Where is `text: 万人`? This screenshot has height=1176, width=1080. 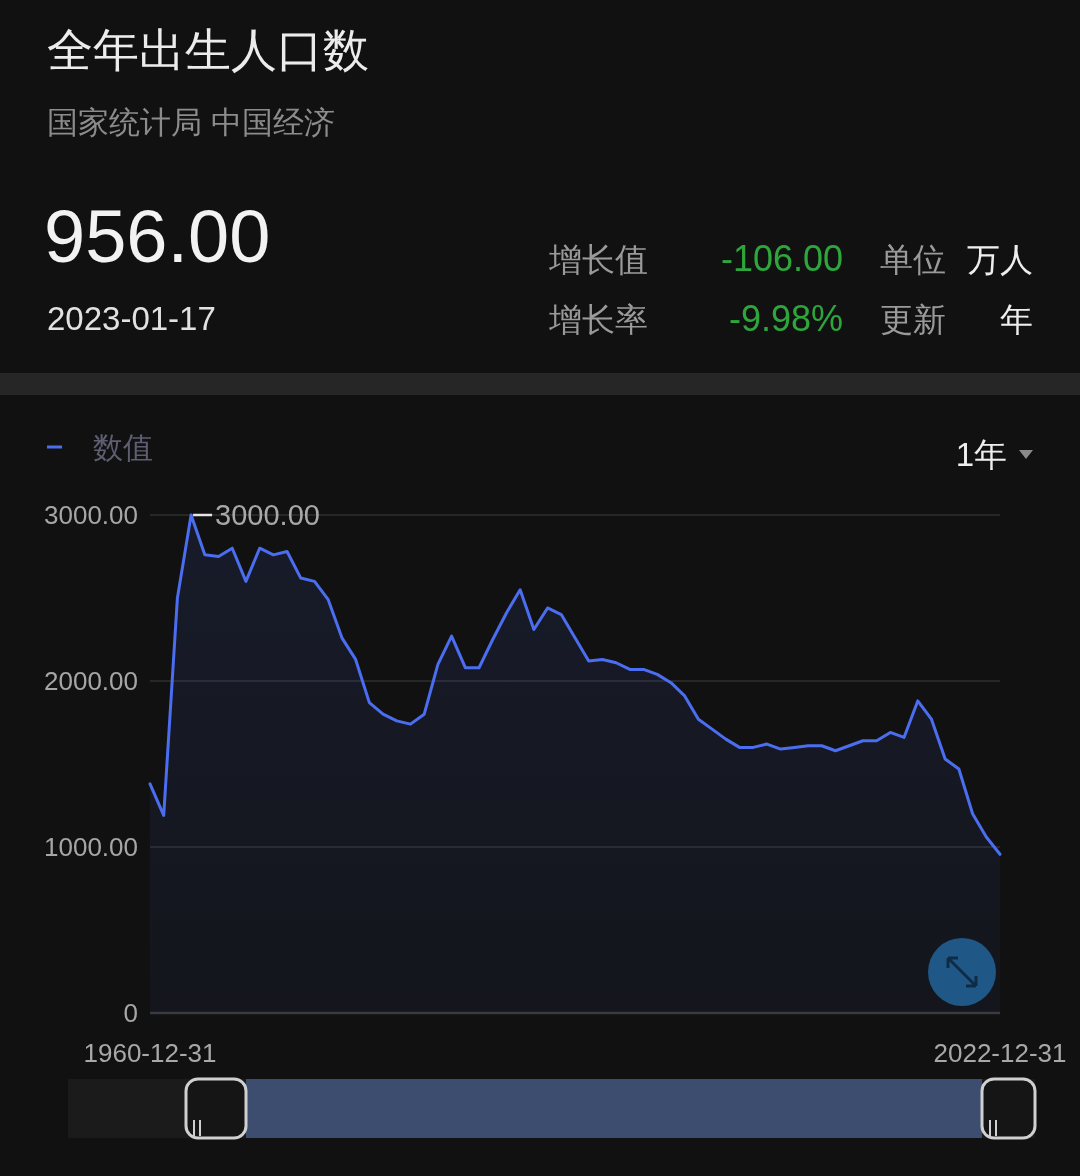
text: 万人 is located at coordinates (1000, 259).